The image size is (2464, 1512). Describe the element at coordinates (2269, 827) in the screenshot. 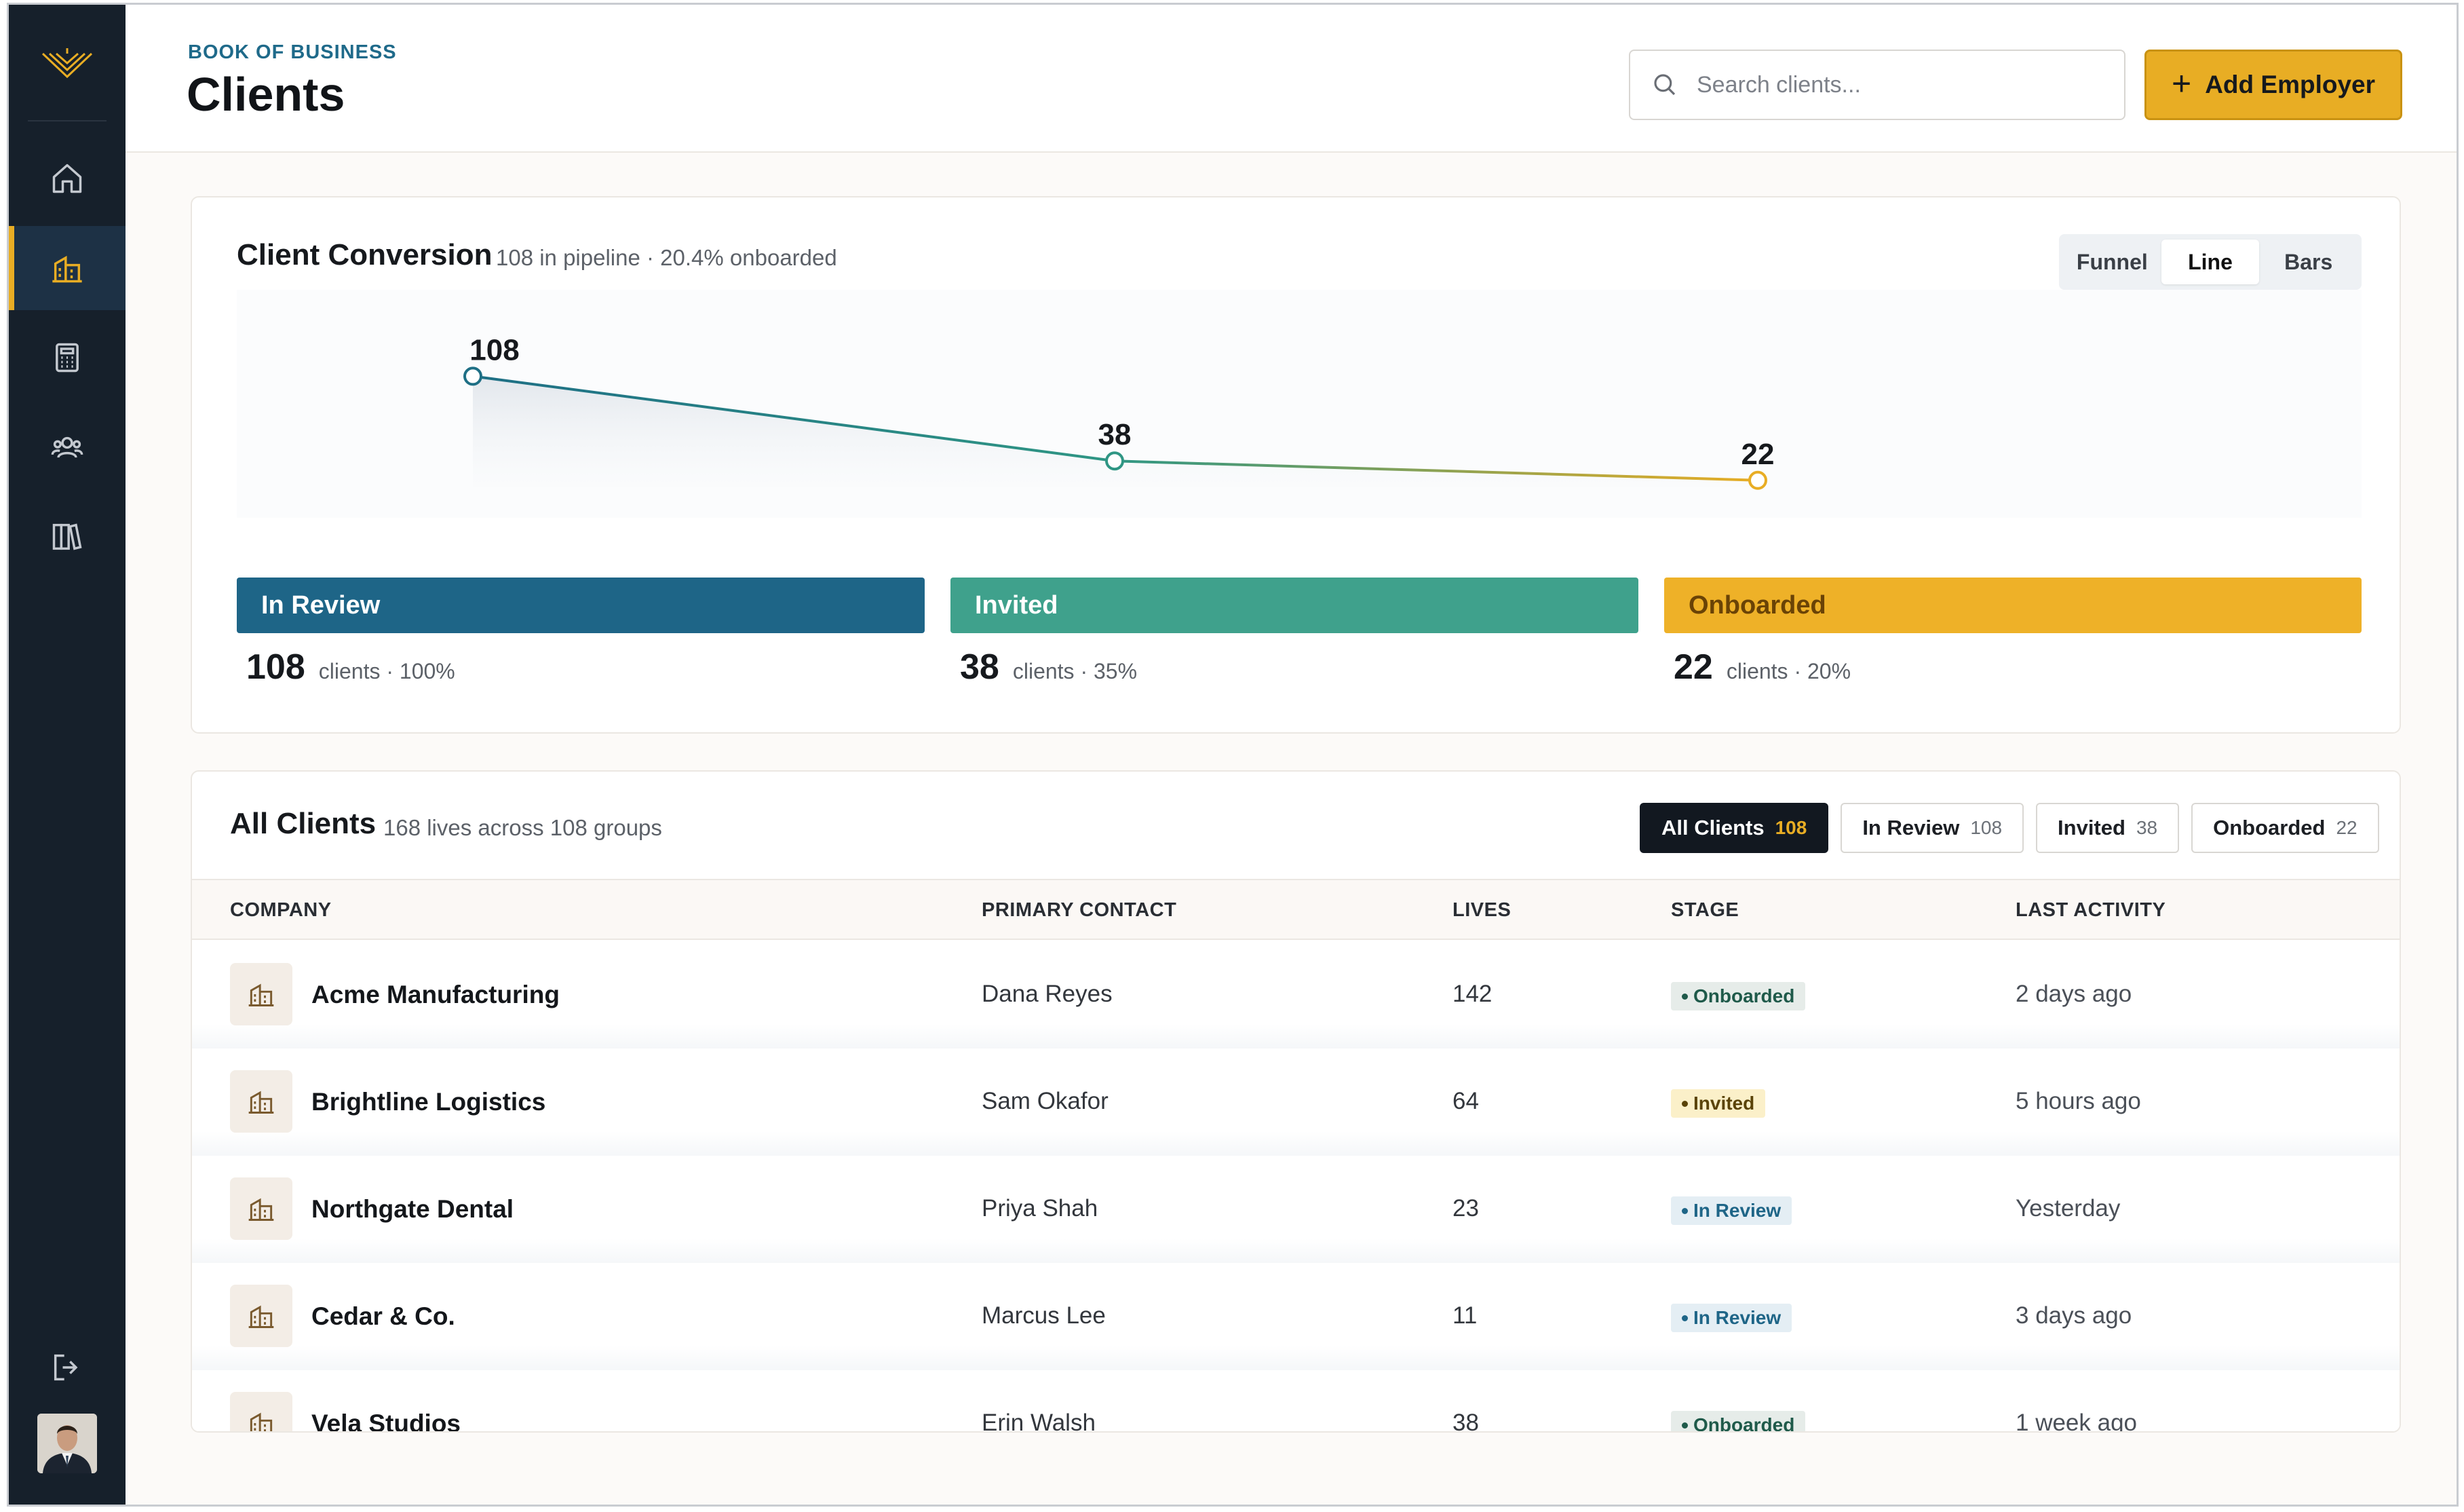

I see `filter-label: Onboarded` at that location.